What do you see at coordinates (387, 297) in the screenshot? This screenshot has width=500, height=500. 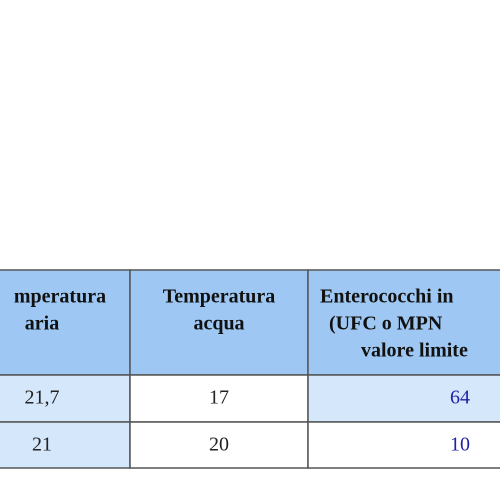 I see `header-text: Enterococchi in` at bounding box center [387, 297].